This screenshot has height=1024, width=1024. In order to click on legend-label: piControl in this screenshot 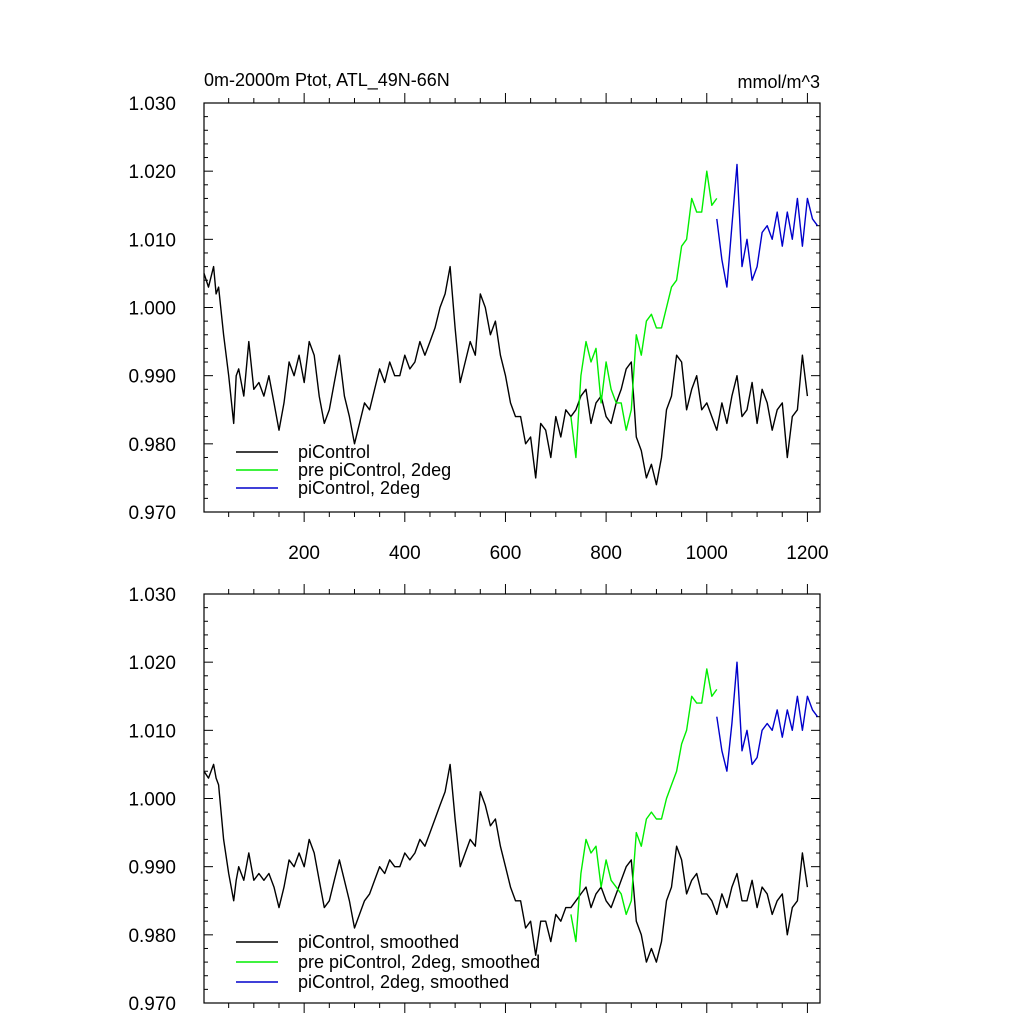, I will do `click(334, 452)`.